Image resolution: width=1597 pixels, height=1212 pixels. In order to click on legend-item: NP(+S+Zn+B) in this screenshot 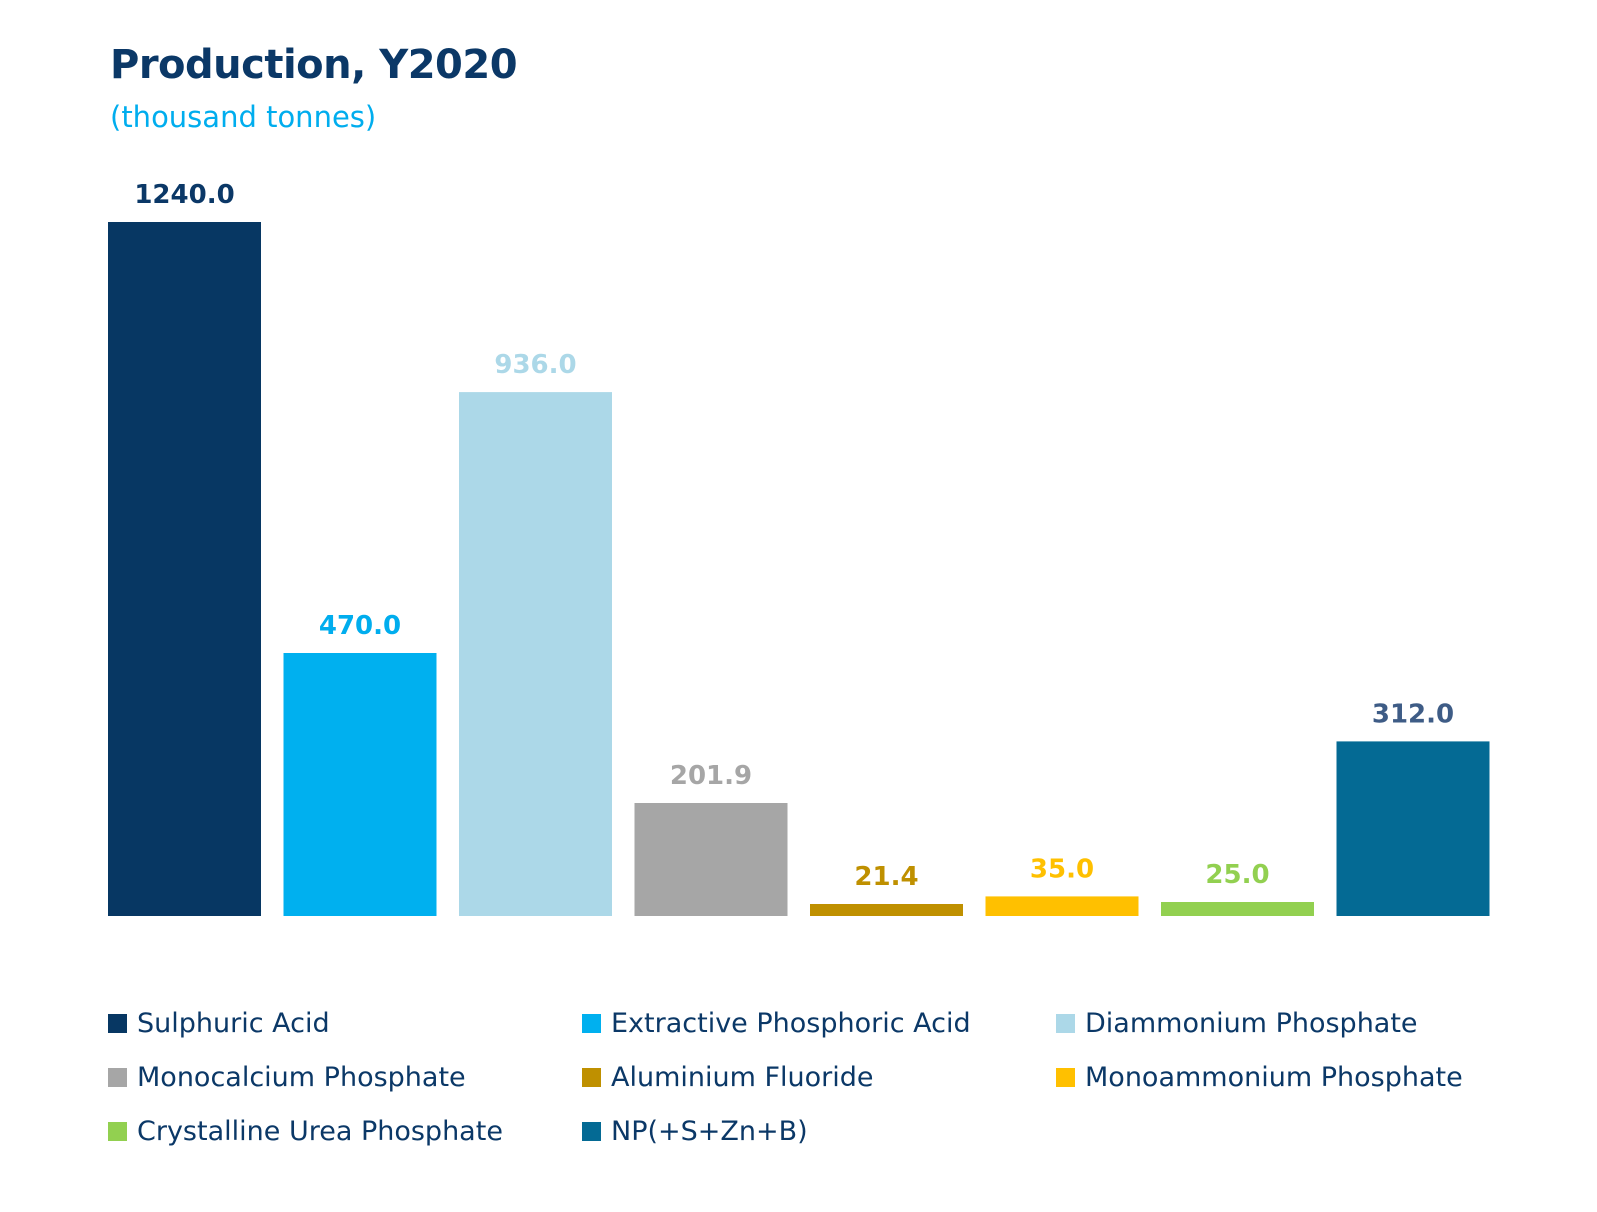, I will do `click(695, 1131)`.